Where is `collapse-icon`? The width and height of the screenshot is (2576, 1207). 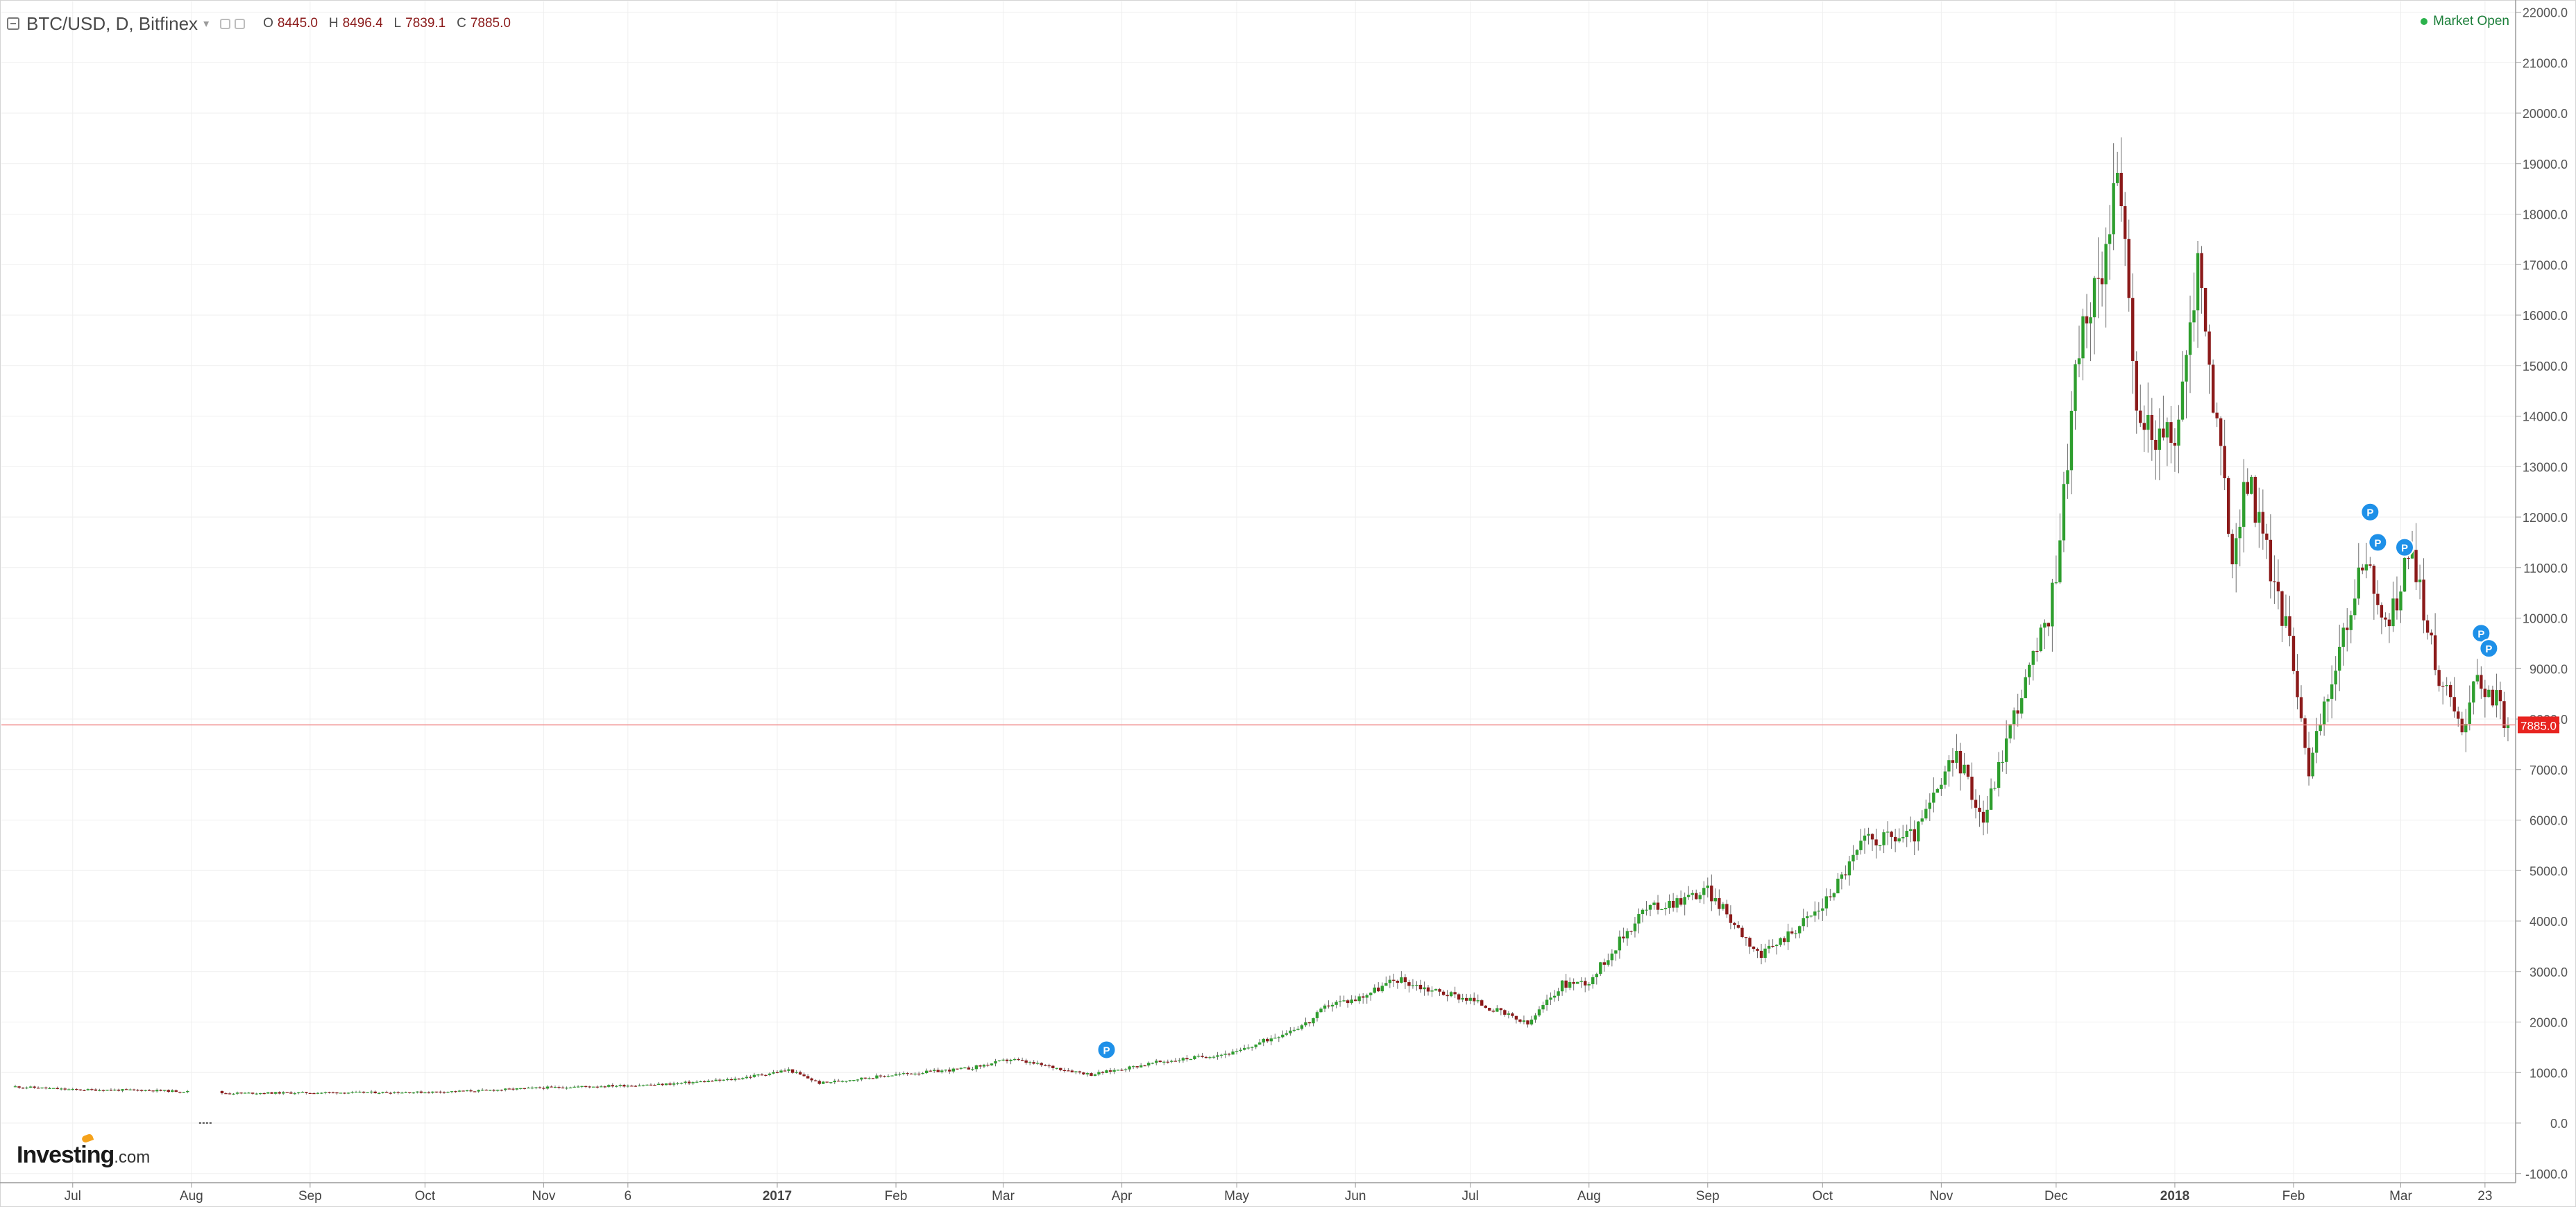
collapse-icon is located at coordinates (13, 23).